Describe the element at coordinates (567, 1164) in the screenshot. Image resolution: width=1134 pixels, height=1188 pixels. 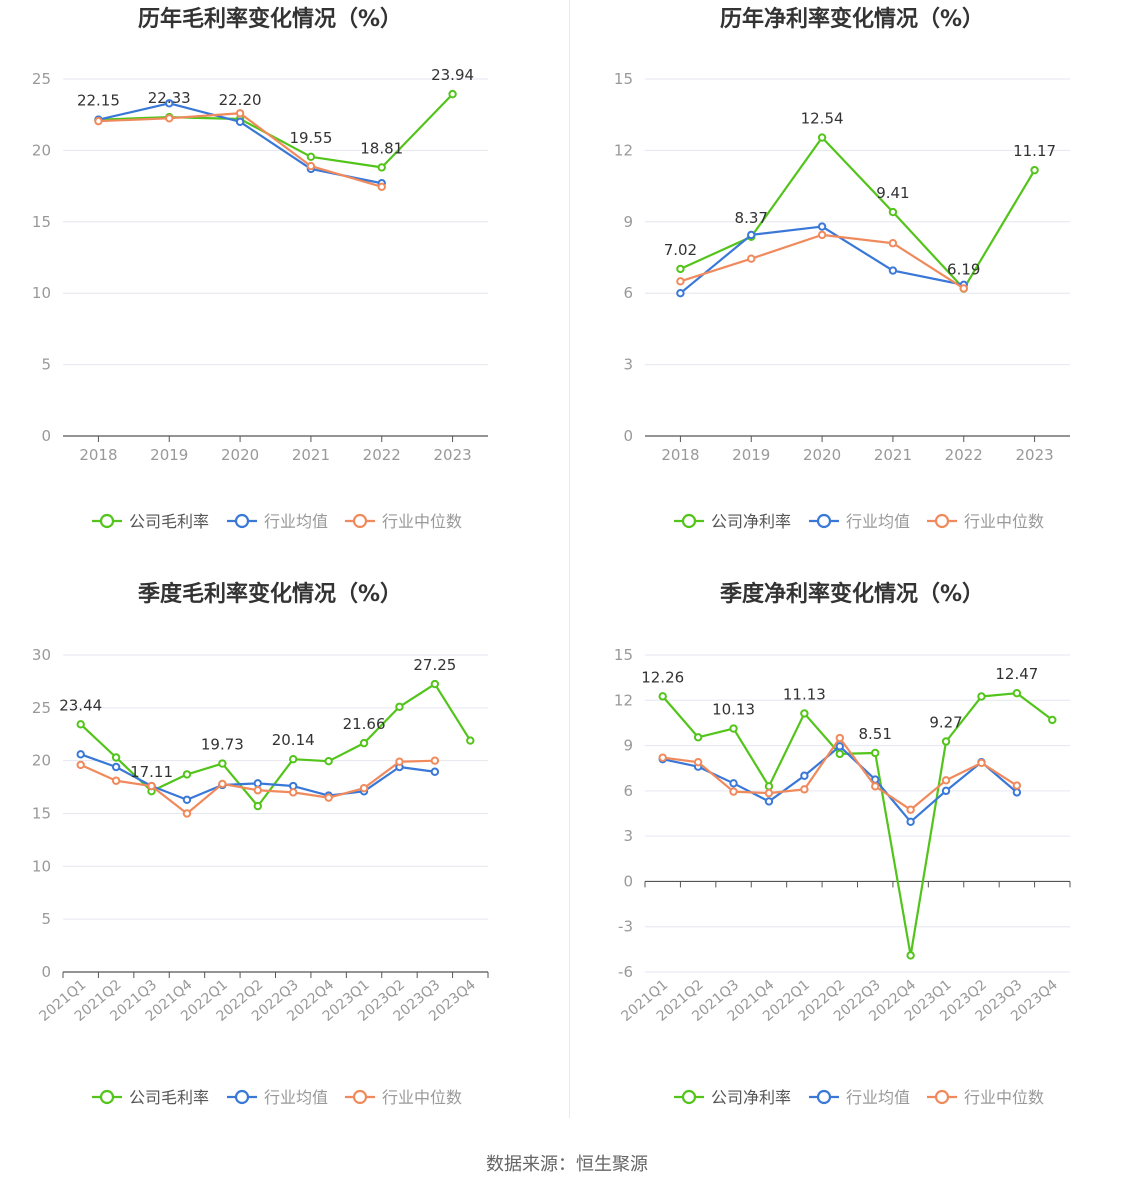
I see `data-source-note: 数据来源：恒生聚源` at that location.